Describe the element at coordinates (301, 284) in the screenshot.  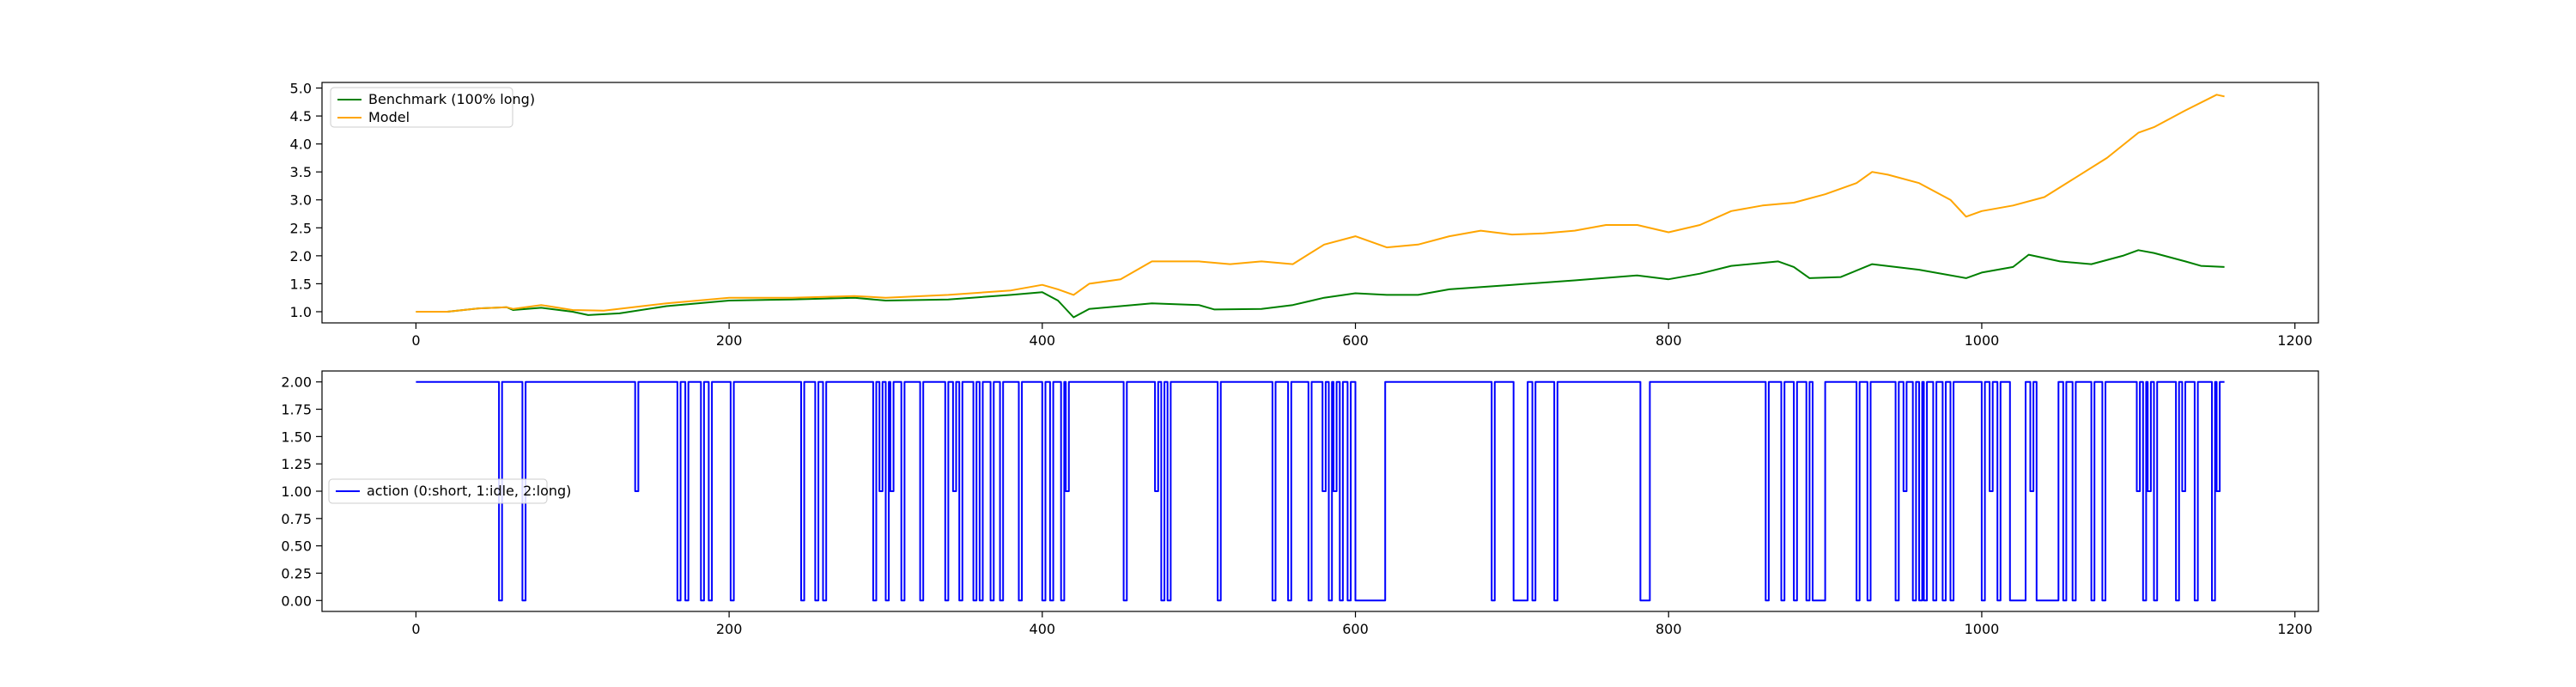
I see `y-tick-label: 1.5` at that location.